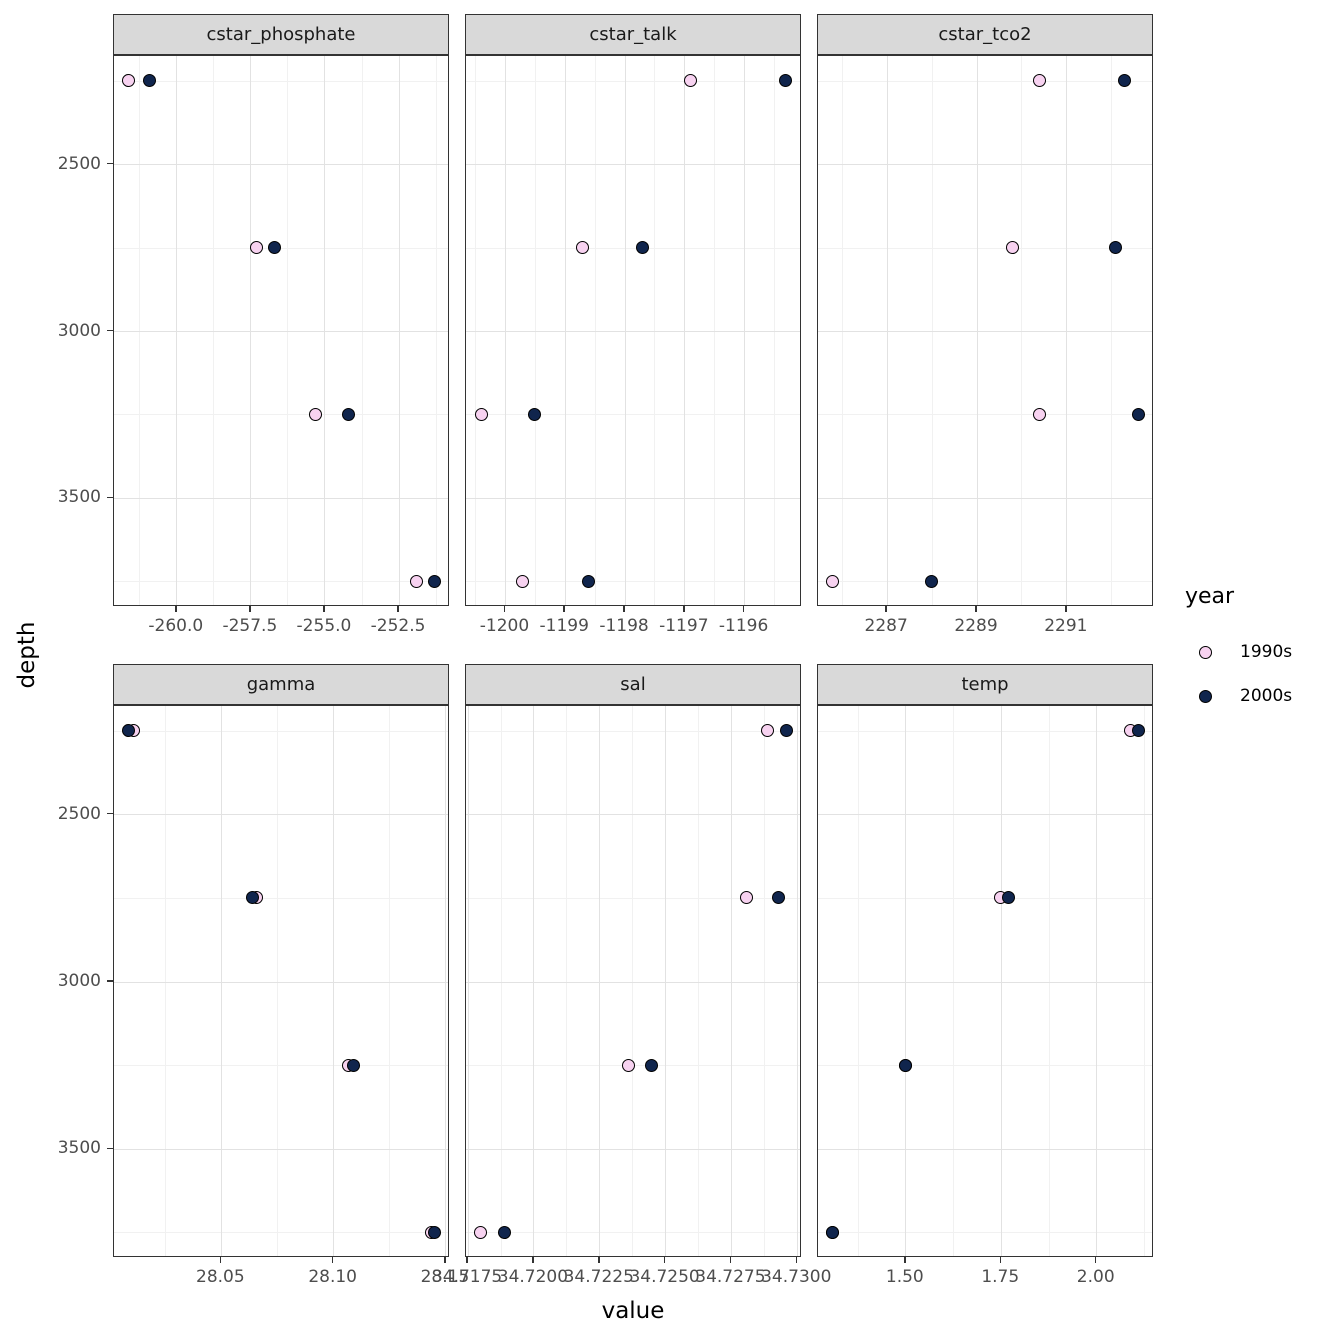 The width and height of the screenshot is (1344, 1344). I want to click on facet-strip: cstar_tco2, so click(985, 34).